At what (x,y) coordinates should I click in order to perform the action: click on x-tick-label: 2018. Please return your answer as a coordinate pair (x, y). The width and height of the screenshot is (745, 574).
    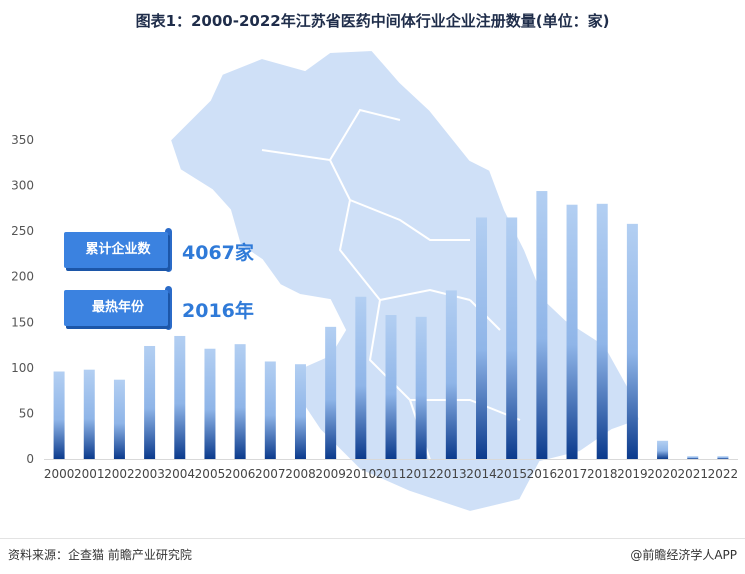
    Looking at the image, I should click on (602, 474).